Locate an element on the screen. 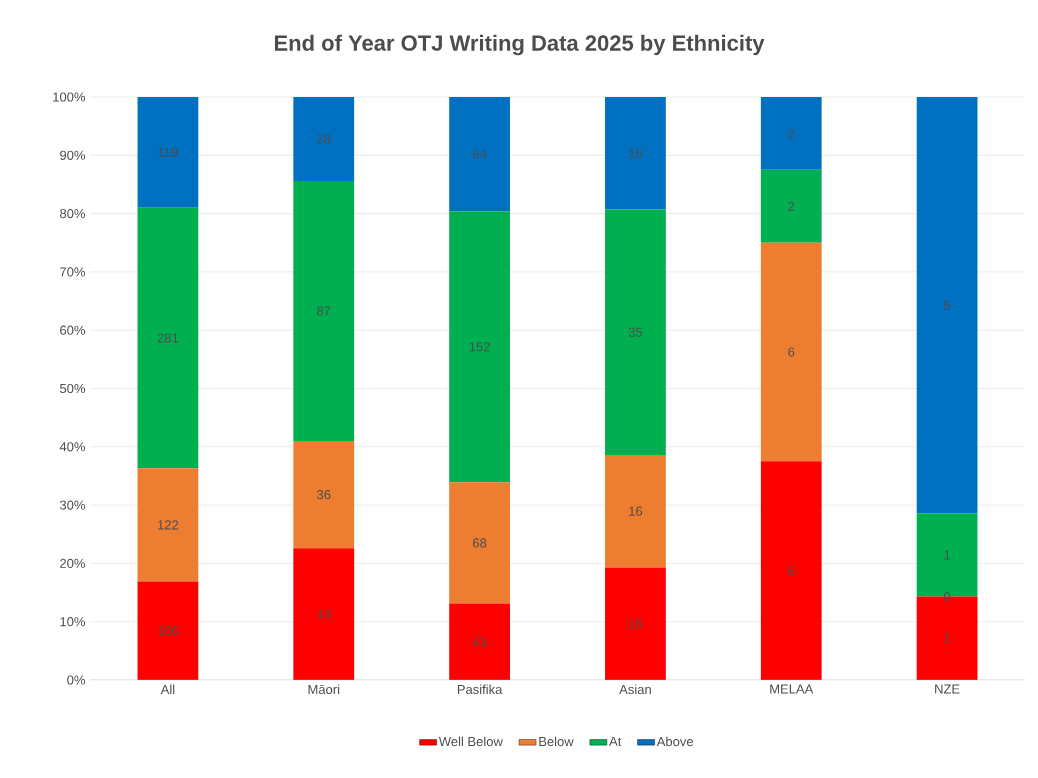 This screenshot has width=1038, height=778. annotation: 119 is located at coordinates (168, 152).